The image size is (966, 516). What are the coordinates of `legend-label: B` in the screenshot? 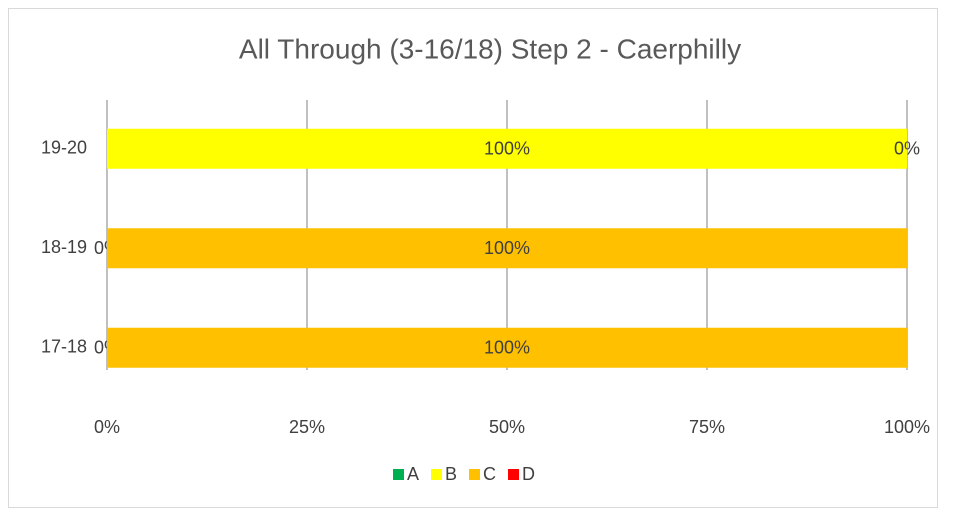 It's located at (451, 474).